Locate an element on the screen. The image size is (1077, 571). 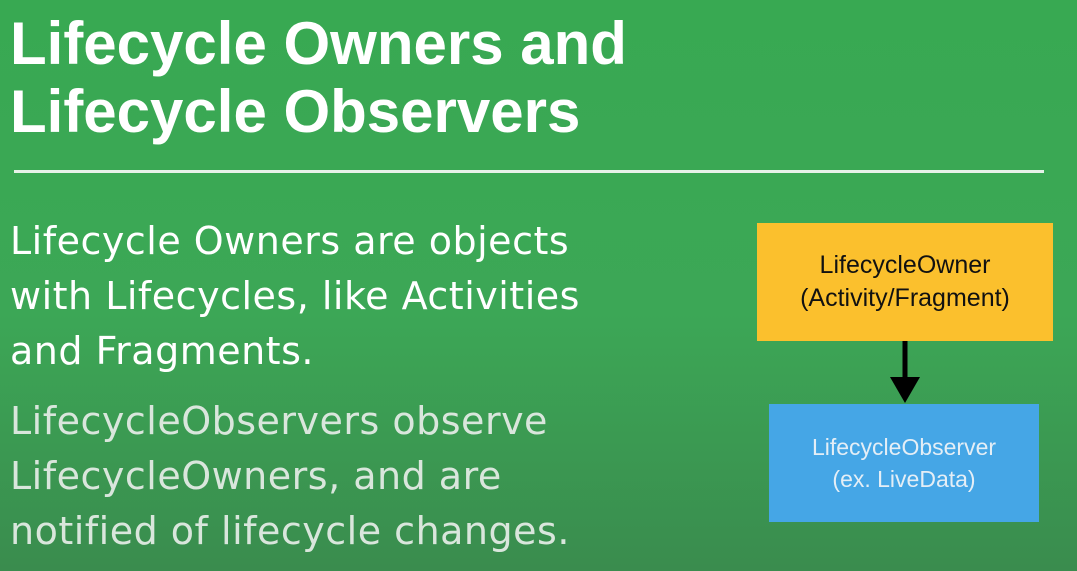
owner-box-sublabel: (Activity/Fragment) is located at coordinates (905, 298).